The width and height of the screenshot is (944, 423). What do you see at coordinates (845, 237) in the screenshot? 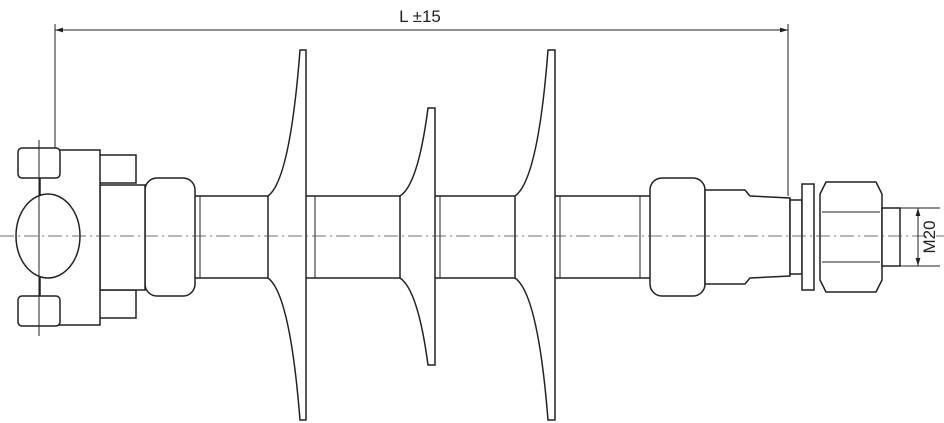
I see `right-fitting` at bounding box center [845, 237].